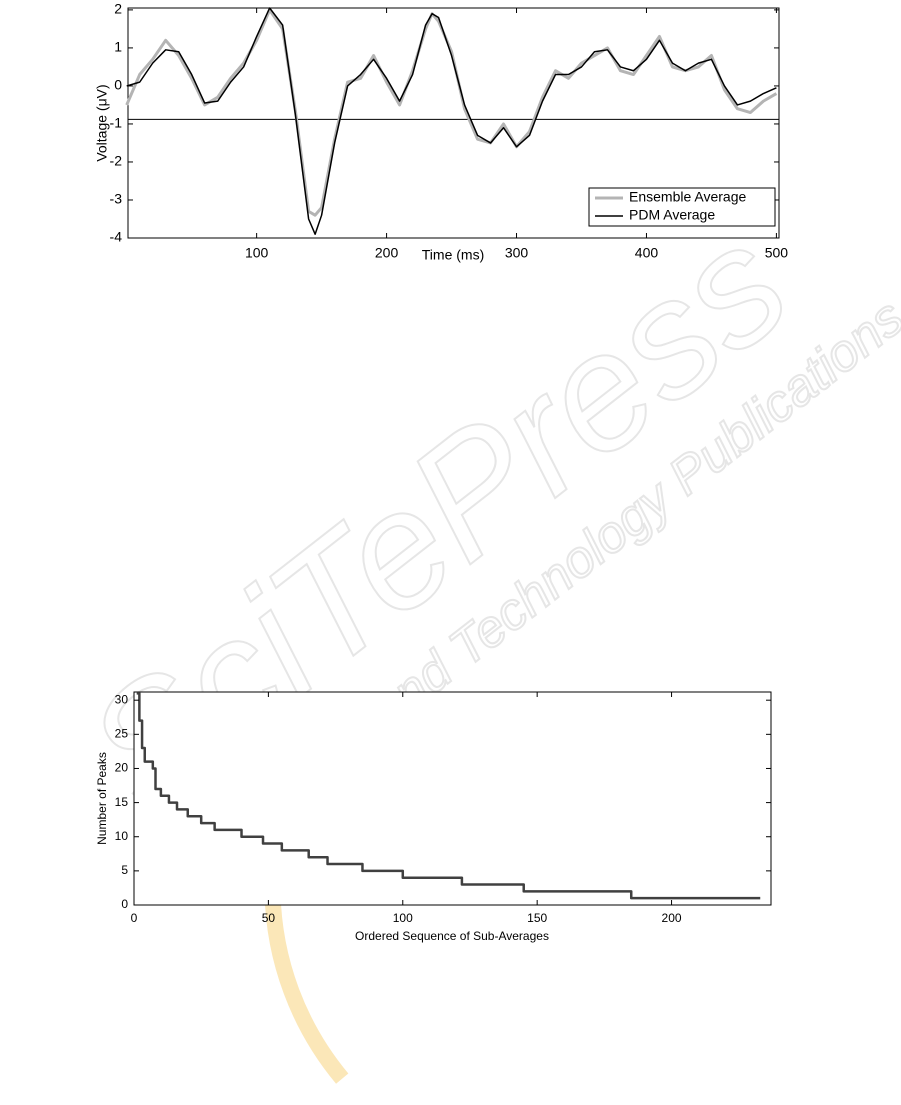  What do you see at coordinates (777, 253) in the screenshot?
I see `x-tick-label: 500` at bounding box center [777, 253].